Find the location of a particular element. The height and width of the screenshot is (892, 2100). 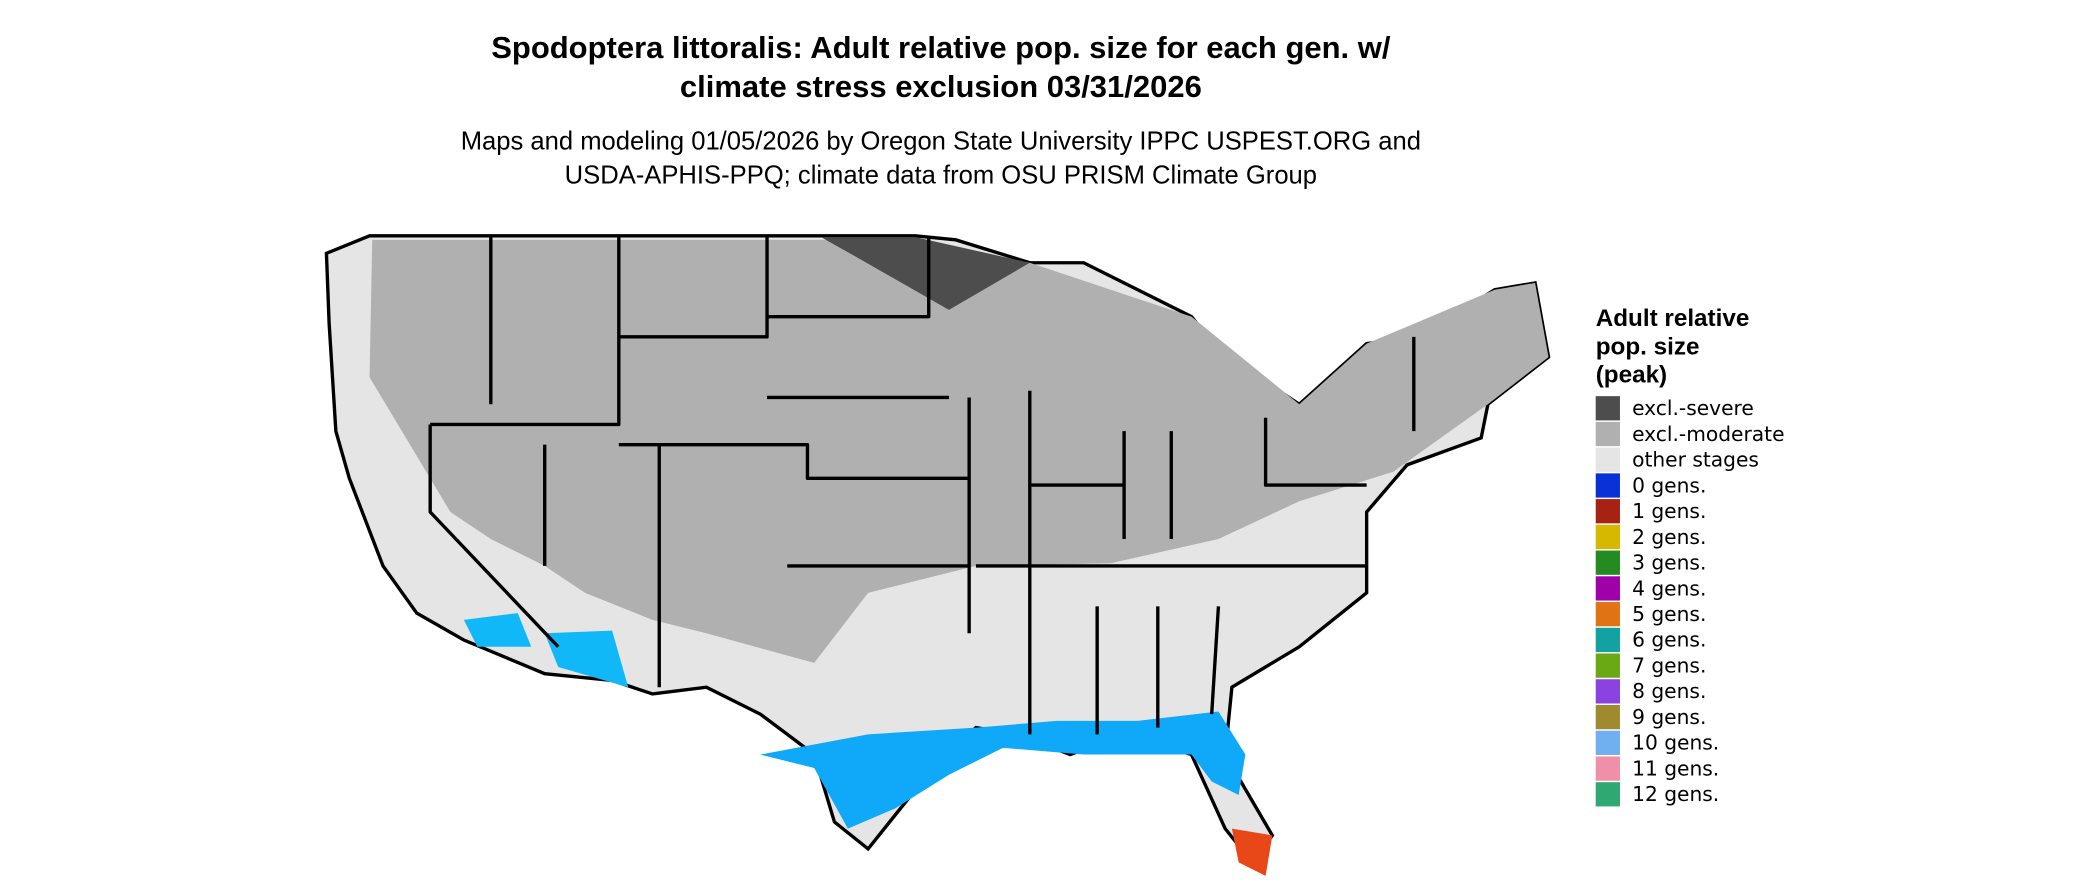

legend-label: 1 gens. is located at coordinates (1669, 511).